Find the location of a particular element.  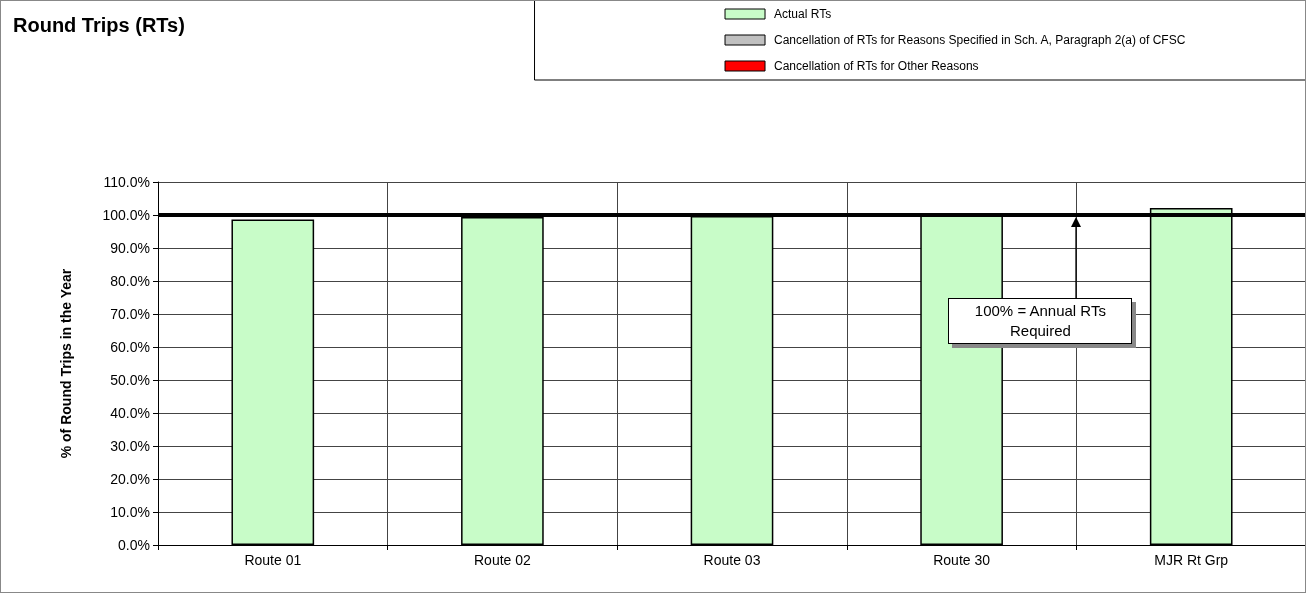

y-axis-title: % of Round Trips in the Year is located at coordinates (66, 363).